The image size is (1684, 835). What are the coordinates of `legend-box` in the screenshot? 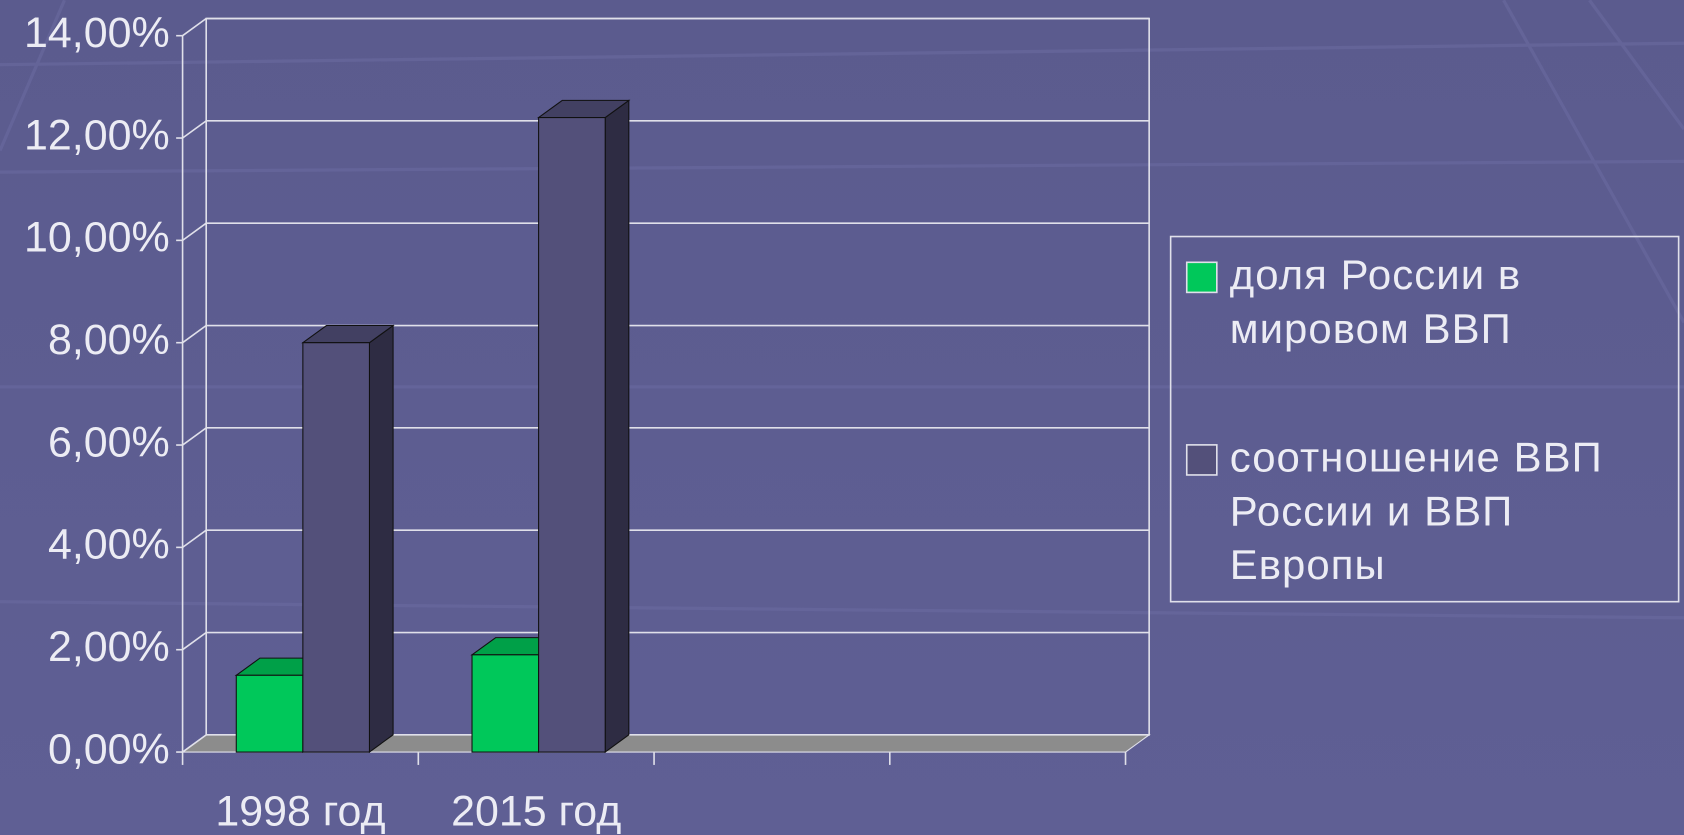 It's located at (1424, 419).